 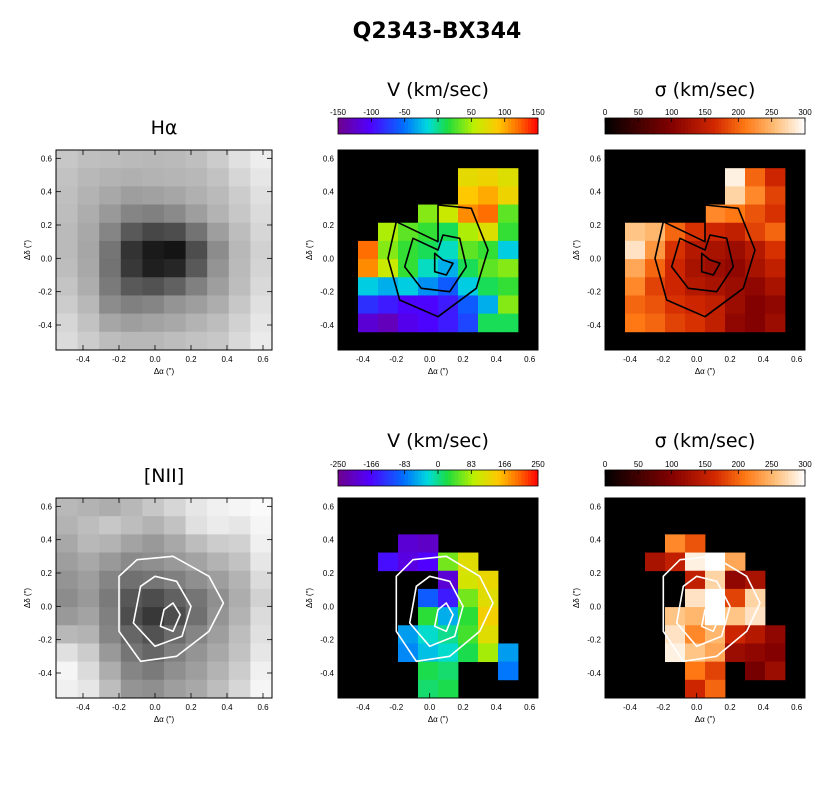 What do you see at coordinates (155, 707) in the screenshot?
I see `x-tick-label: 0.0` at bounding box center [155, 707].